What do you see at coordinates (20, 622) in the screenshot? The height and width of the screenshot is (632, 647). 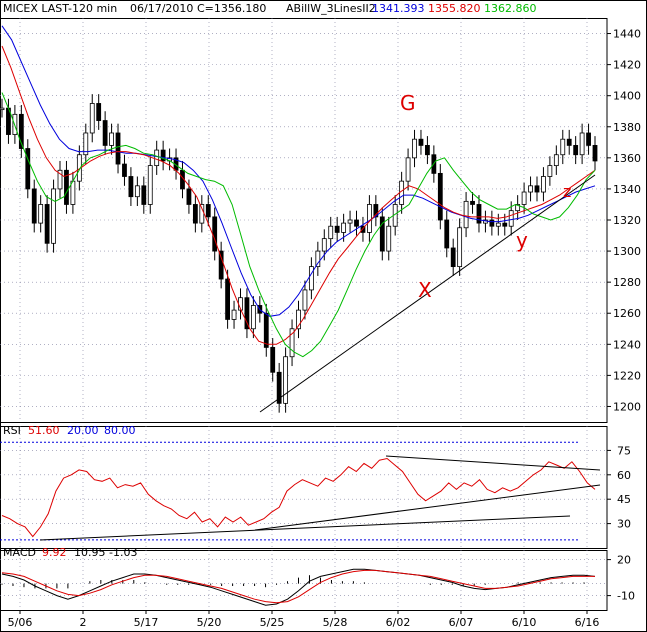 I see `x-tick-label: 5/06` at bounding box center [20, 622].